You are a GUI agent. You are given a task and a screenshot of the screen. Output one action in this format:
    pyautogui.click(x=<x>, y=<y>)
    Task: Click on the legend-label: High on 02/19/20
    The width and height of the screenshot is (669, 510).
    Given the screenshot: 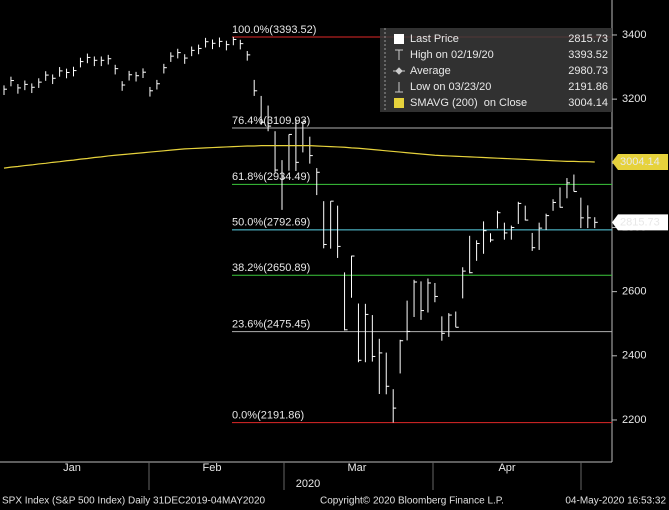 What is the action you would take?
    pyautogui.click(x=452, y=55)
    